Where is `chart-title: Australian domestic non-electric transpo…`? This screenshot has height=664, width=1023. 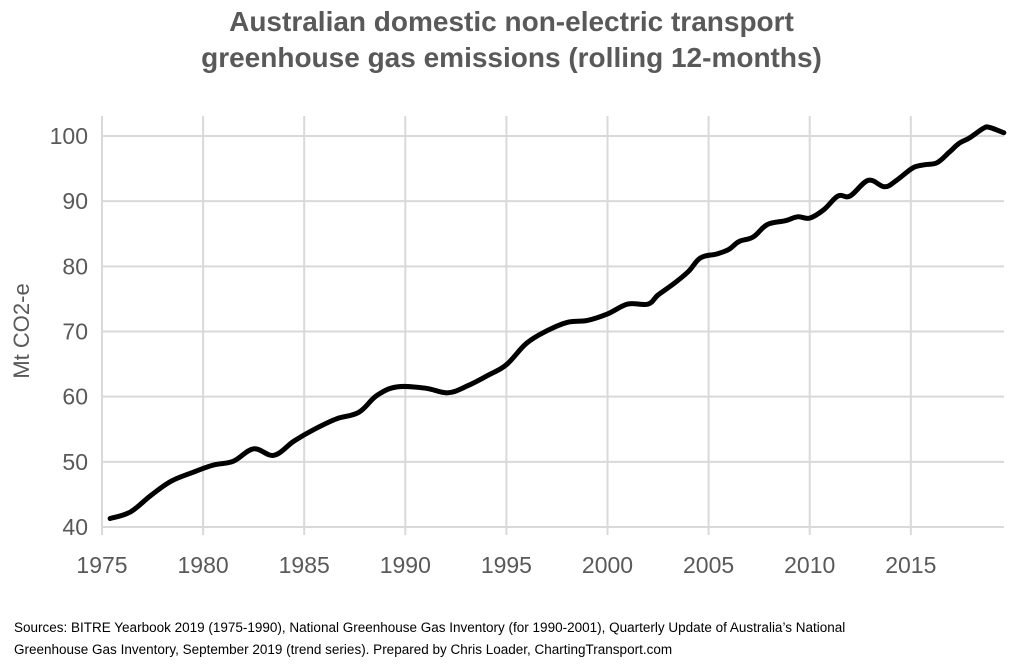
chart-title: Australian domestic non-electric transpo… is located at coordinates (511, 40).